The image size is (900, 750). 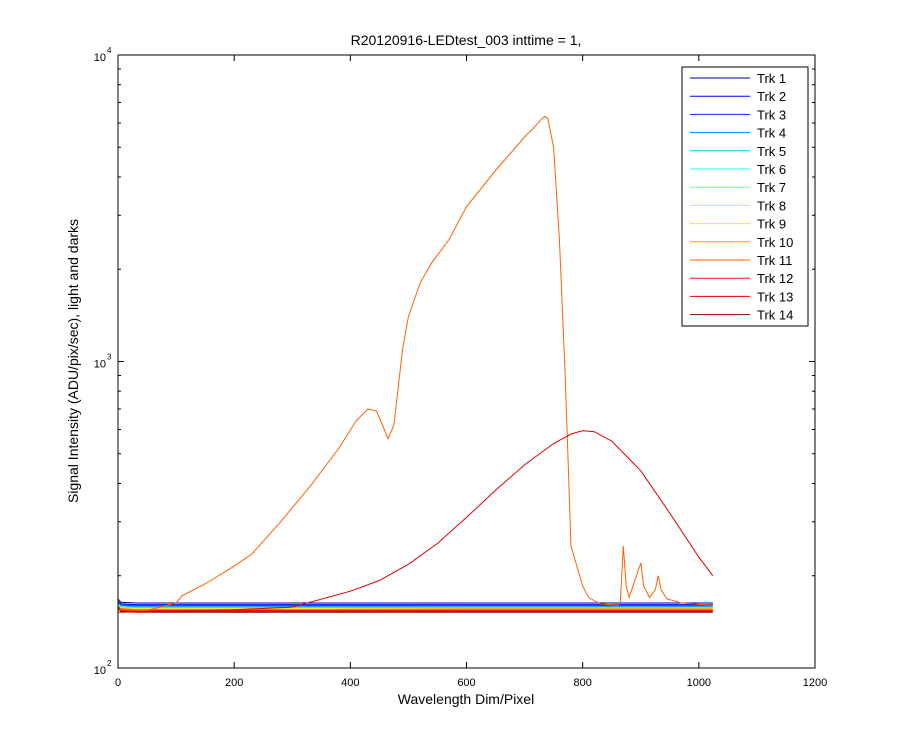 I want to click on legend-label: Trk 9, so click(x=771, y=224).